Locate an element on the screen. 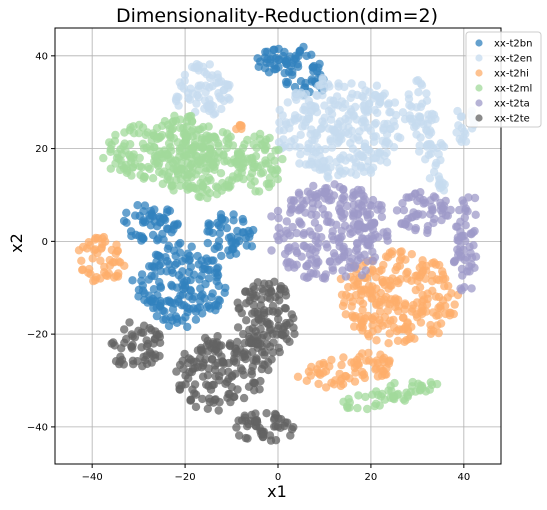  legend-label: xx-t2hi is located at coordinates (511, 74).